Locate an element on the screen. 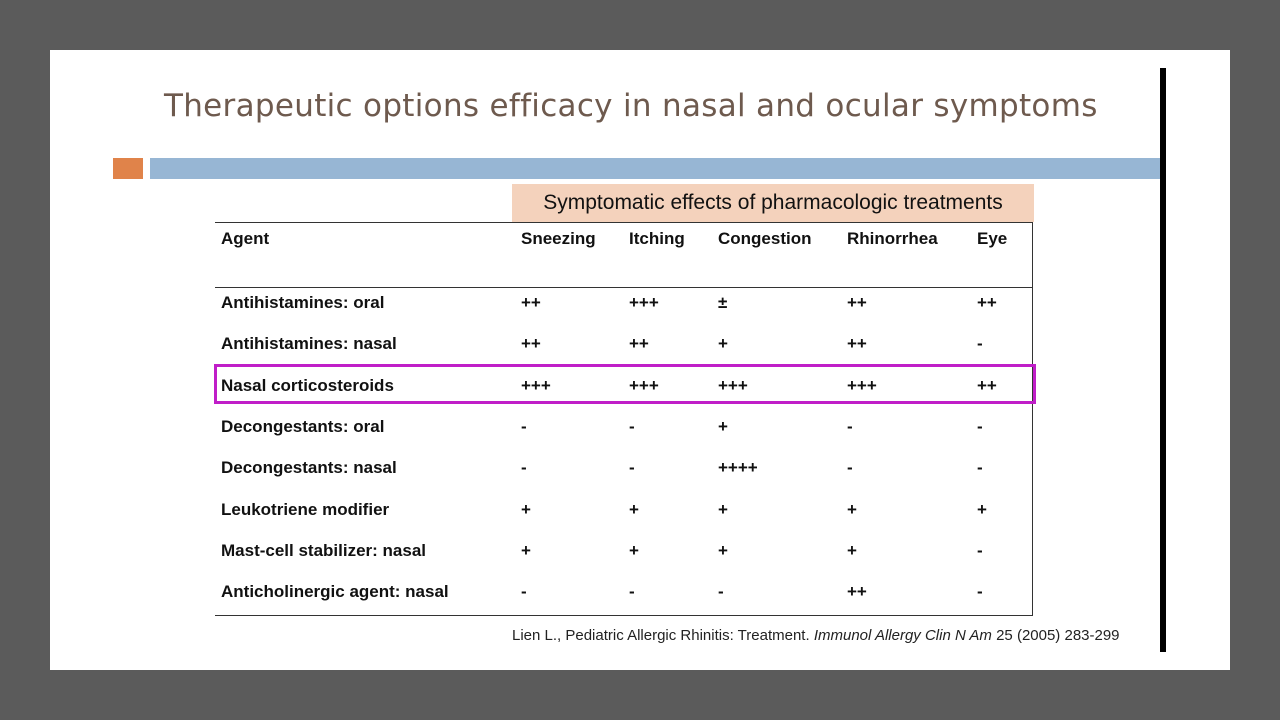 The image size is (1280, 720). column-header-rhinorrhea: Rhinorrhea is located at coordinates (892, 238).